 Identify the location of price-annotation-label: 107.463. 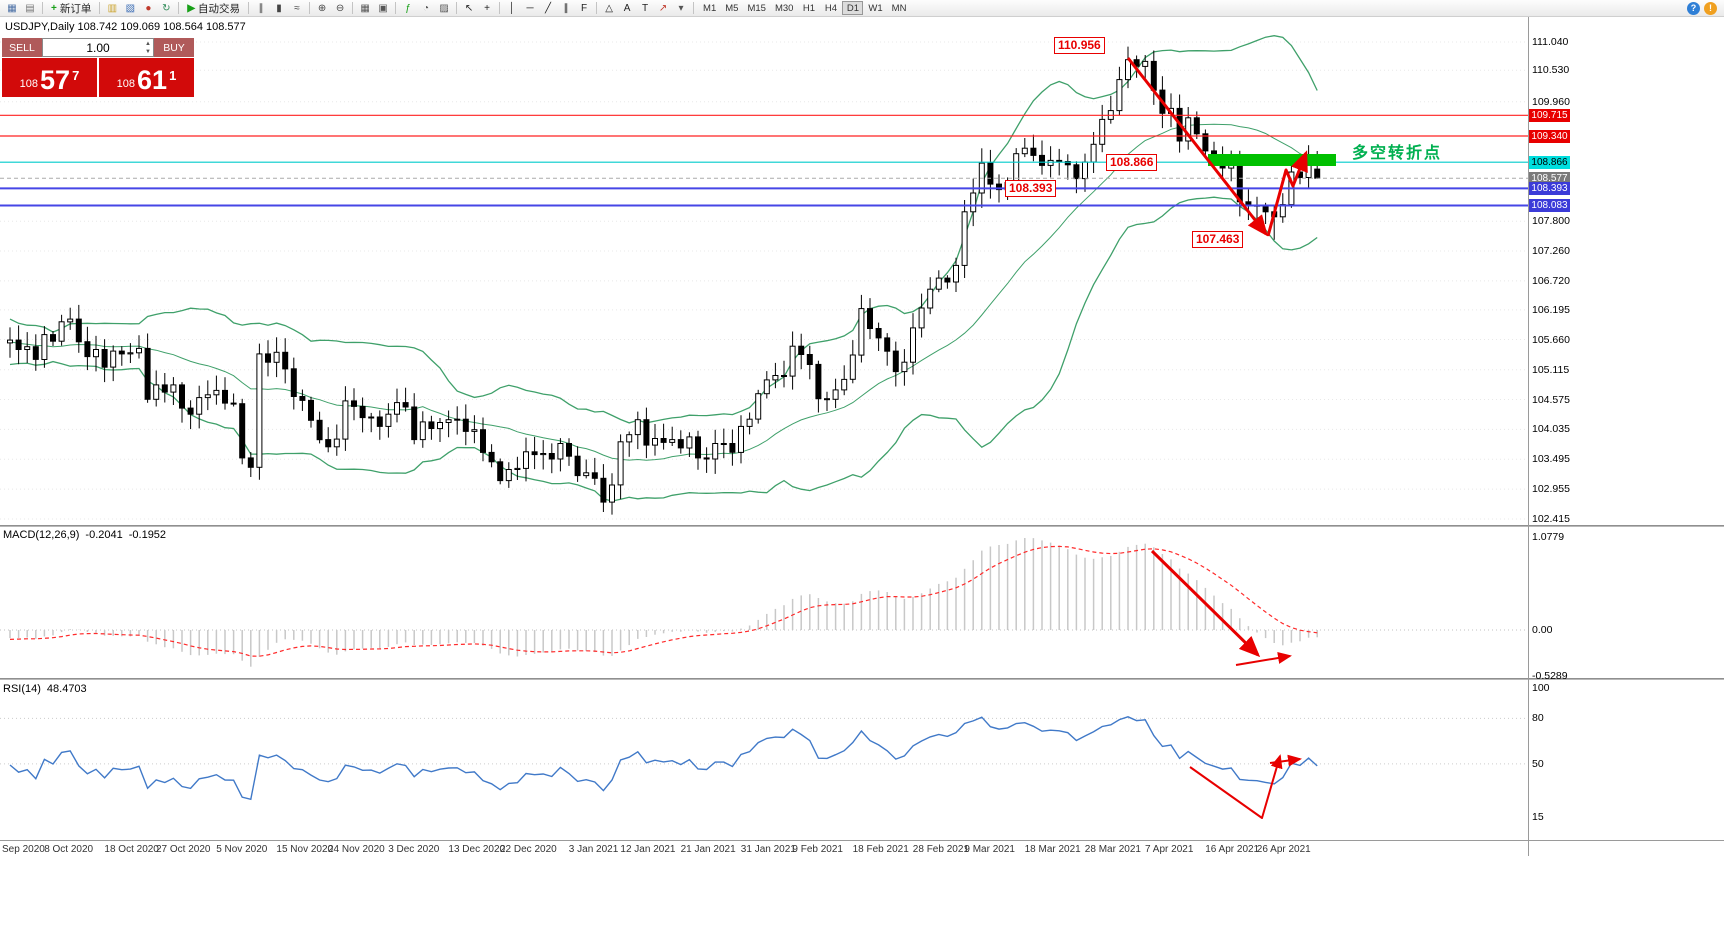
(1218, 239).